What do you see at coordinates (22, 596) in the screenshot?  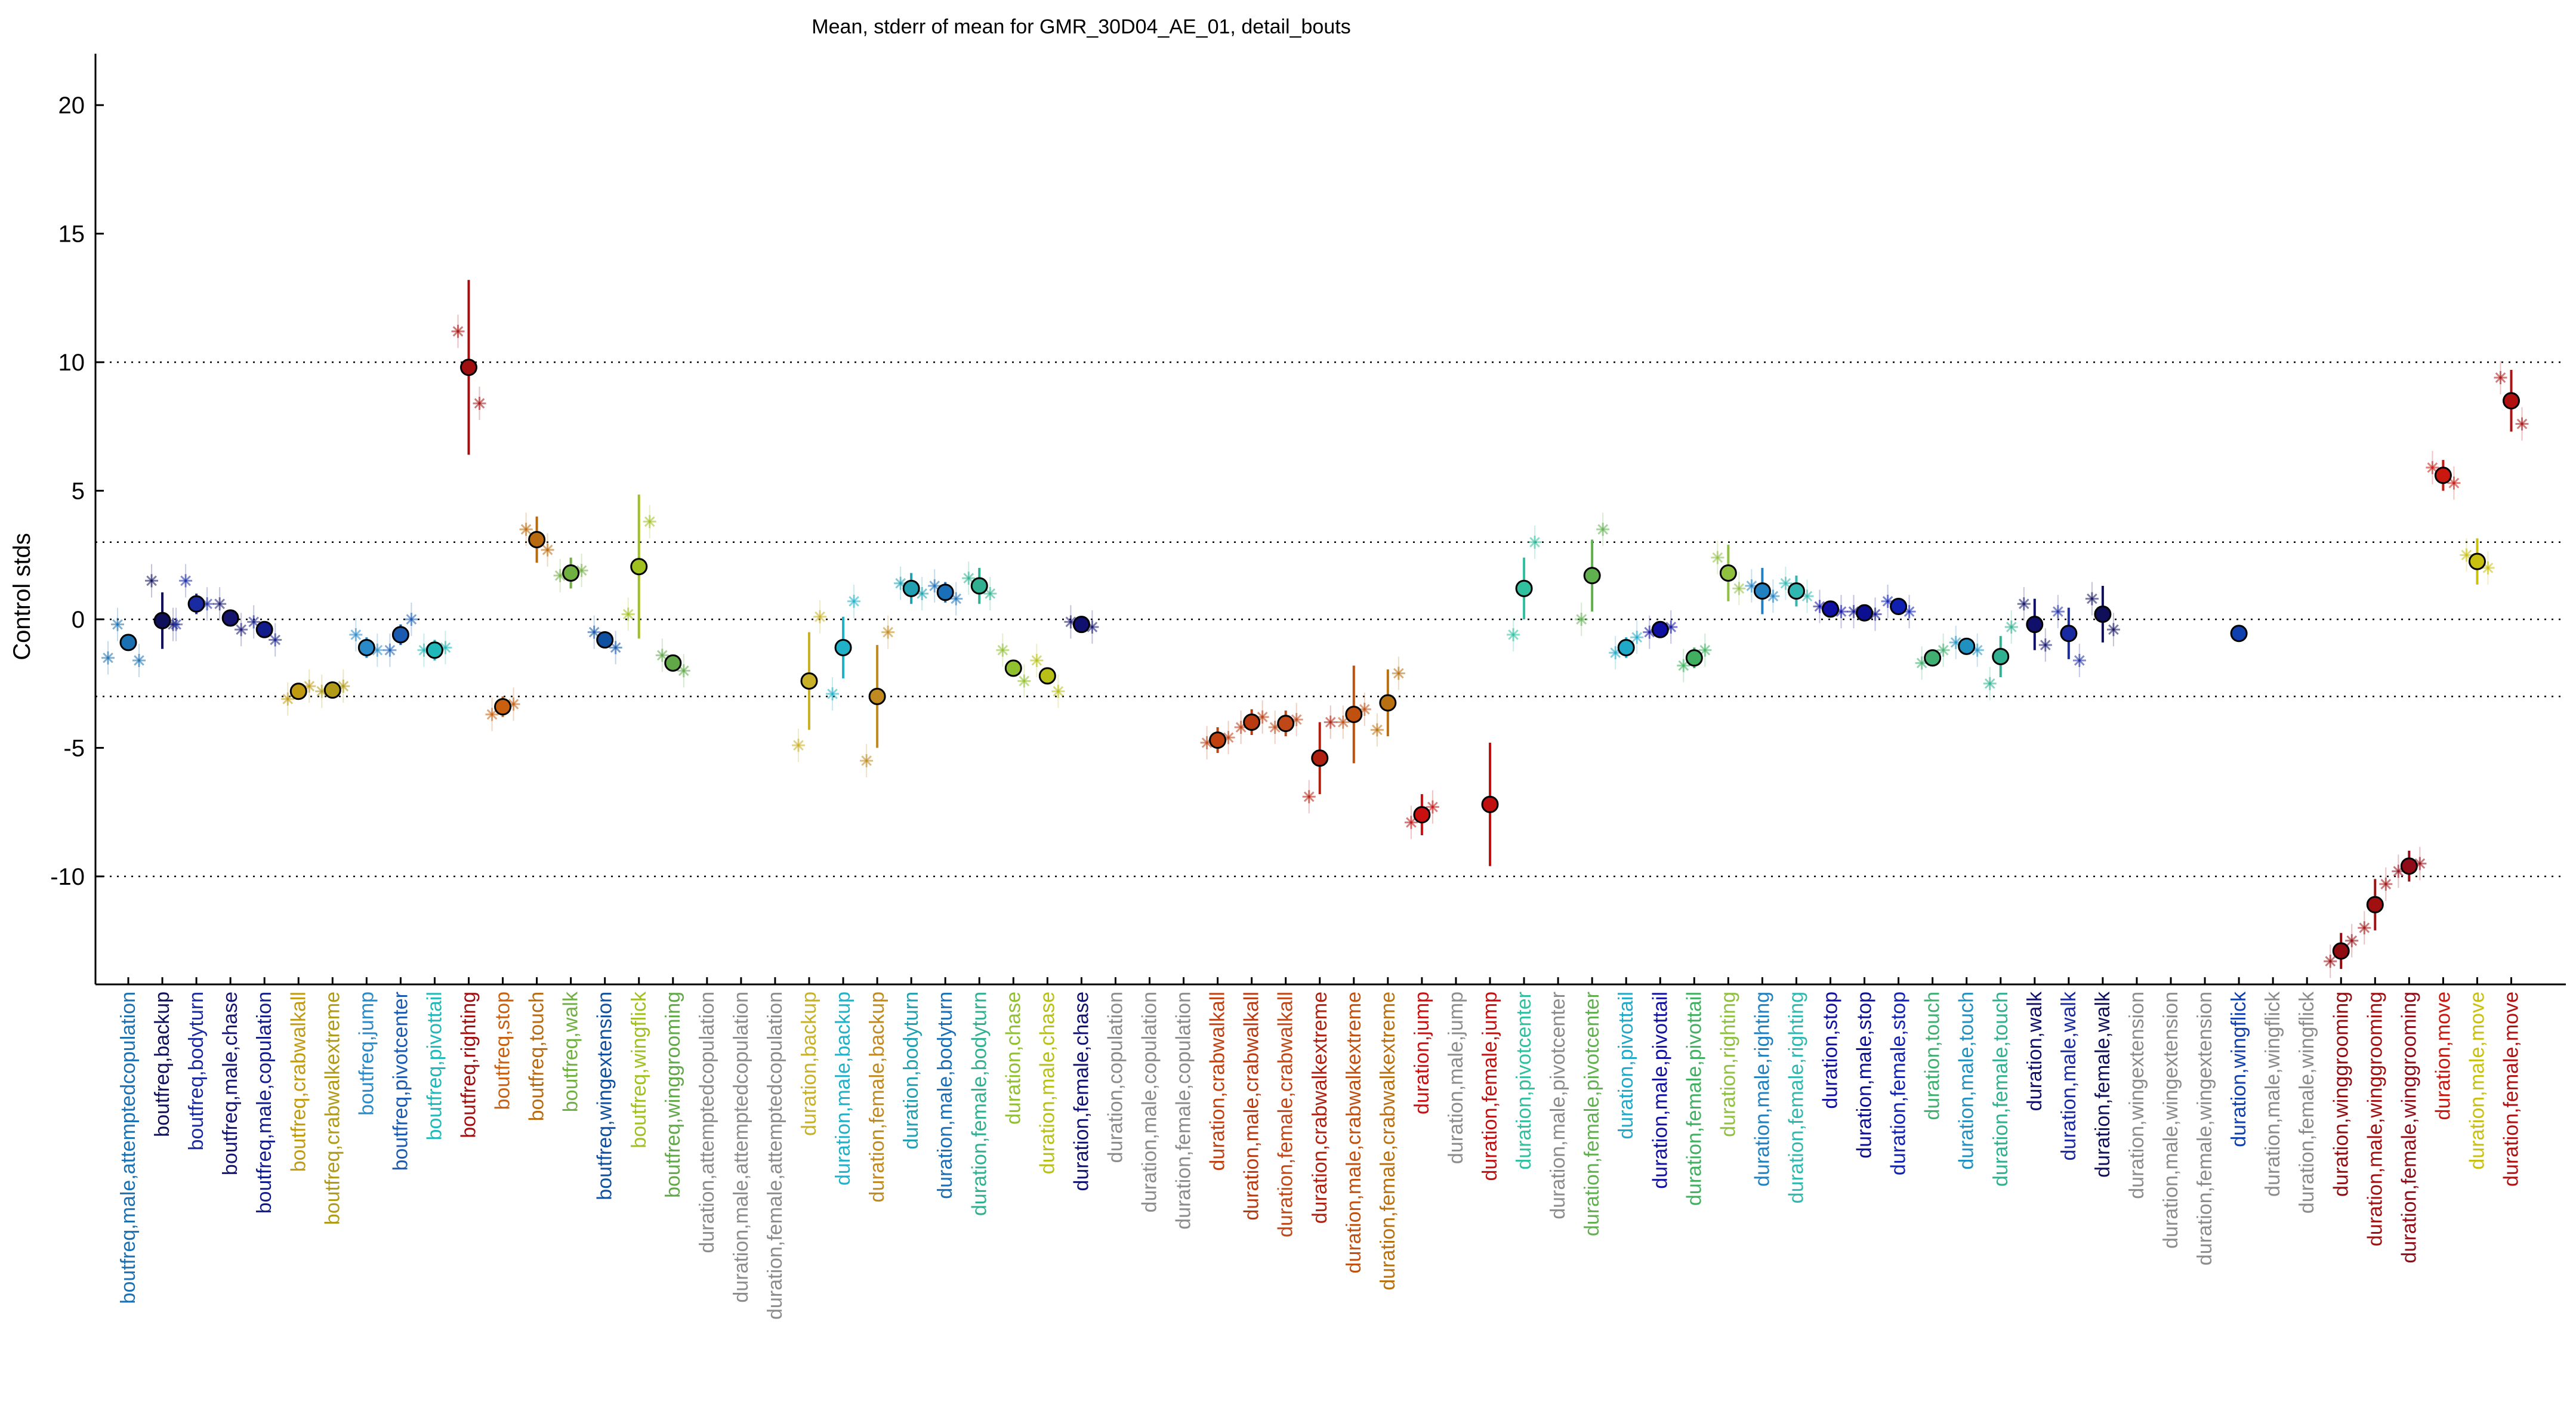 I see `y-axis-label: Control stds` at bounding box center [22, 596].